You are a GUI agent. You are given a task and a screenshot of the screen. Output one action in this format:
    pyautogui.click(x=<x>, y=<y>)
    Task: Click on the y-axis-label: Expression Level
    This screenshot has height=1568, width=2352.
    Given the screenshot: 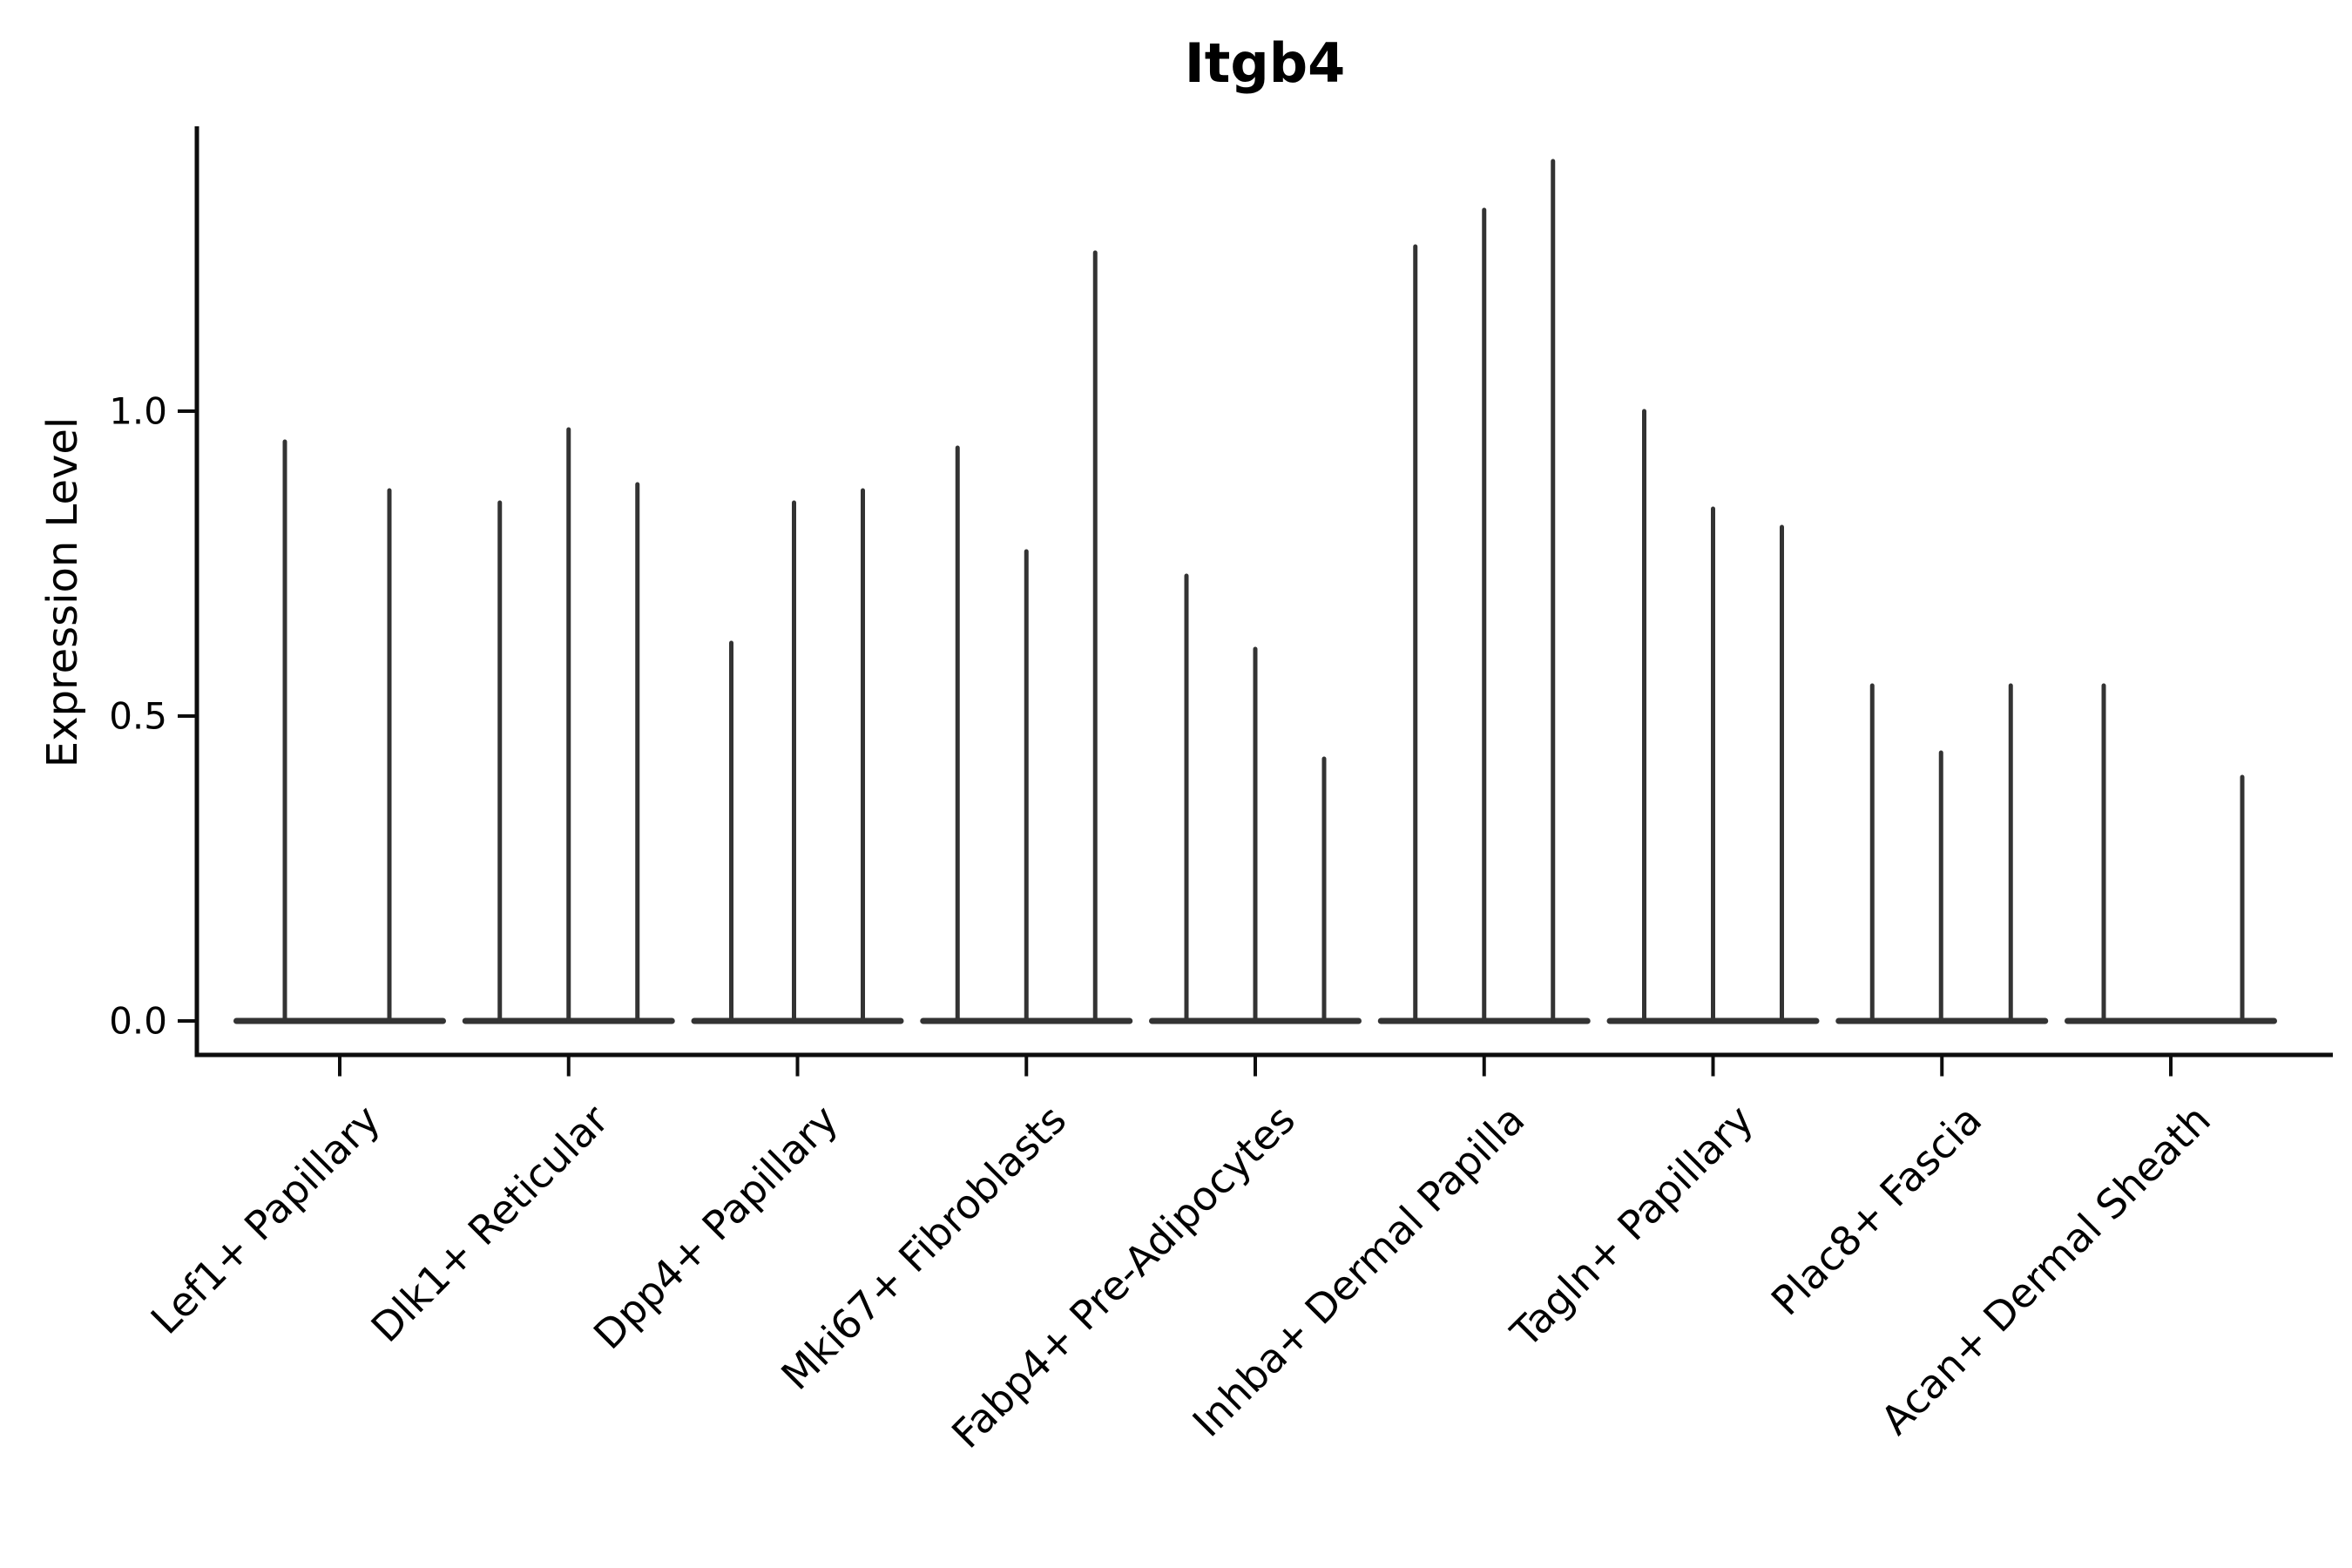 What is the action you would take?
    pyautogui.click(x=62, y=592)
    